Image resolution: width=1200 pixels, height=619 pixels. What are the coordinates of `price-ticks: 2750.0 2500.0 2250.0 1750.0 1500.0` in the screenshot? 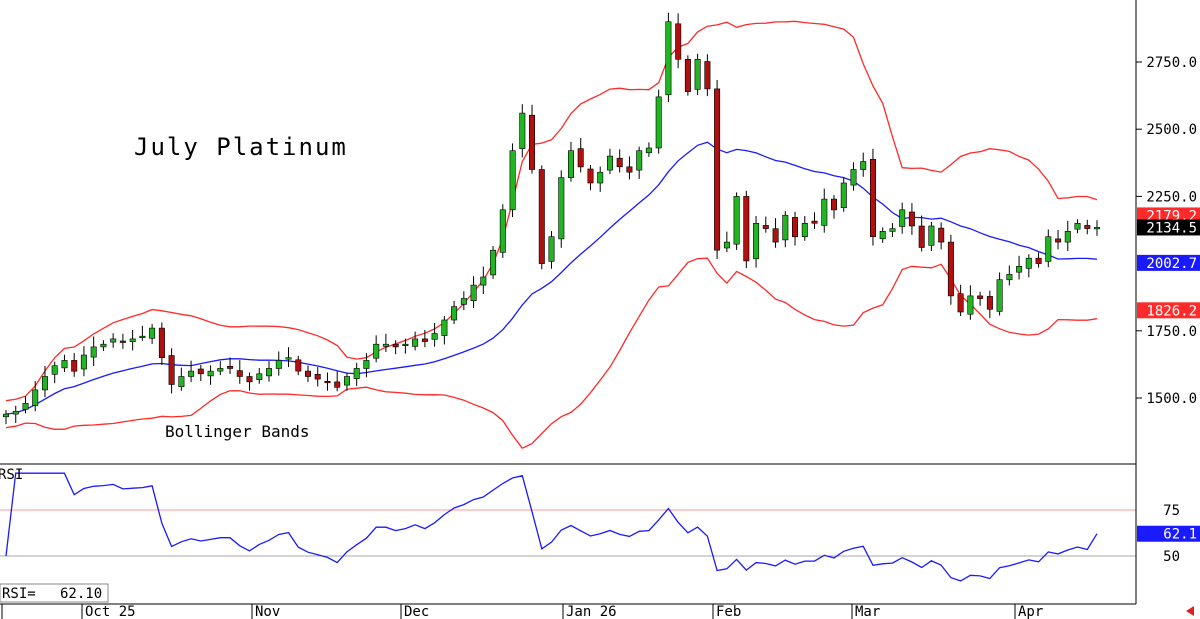 It's located at (1166, 231).